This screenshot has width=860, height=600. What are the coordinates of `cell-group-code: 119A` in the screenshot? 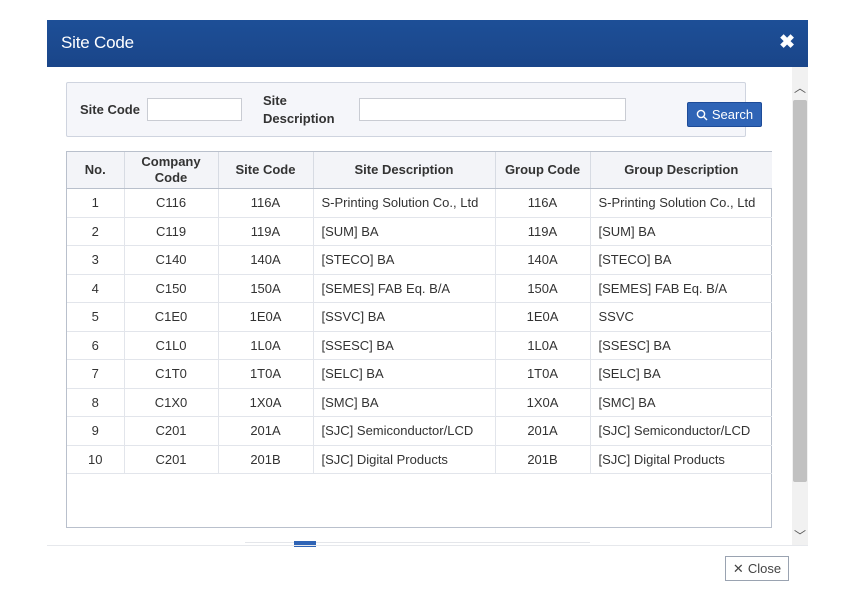 It's located at (543, 231).